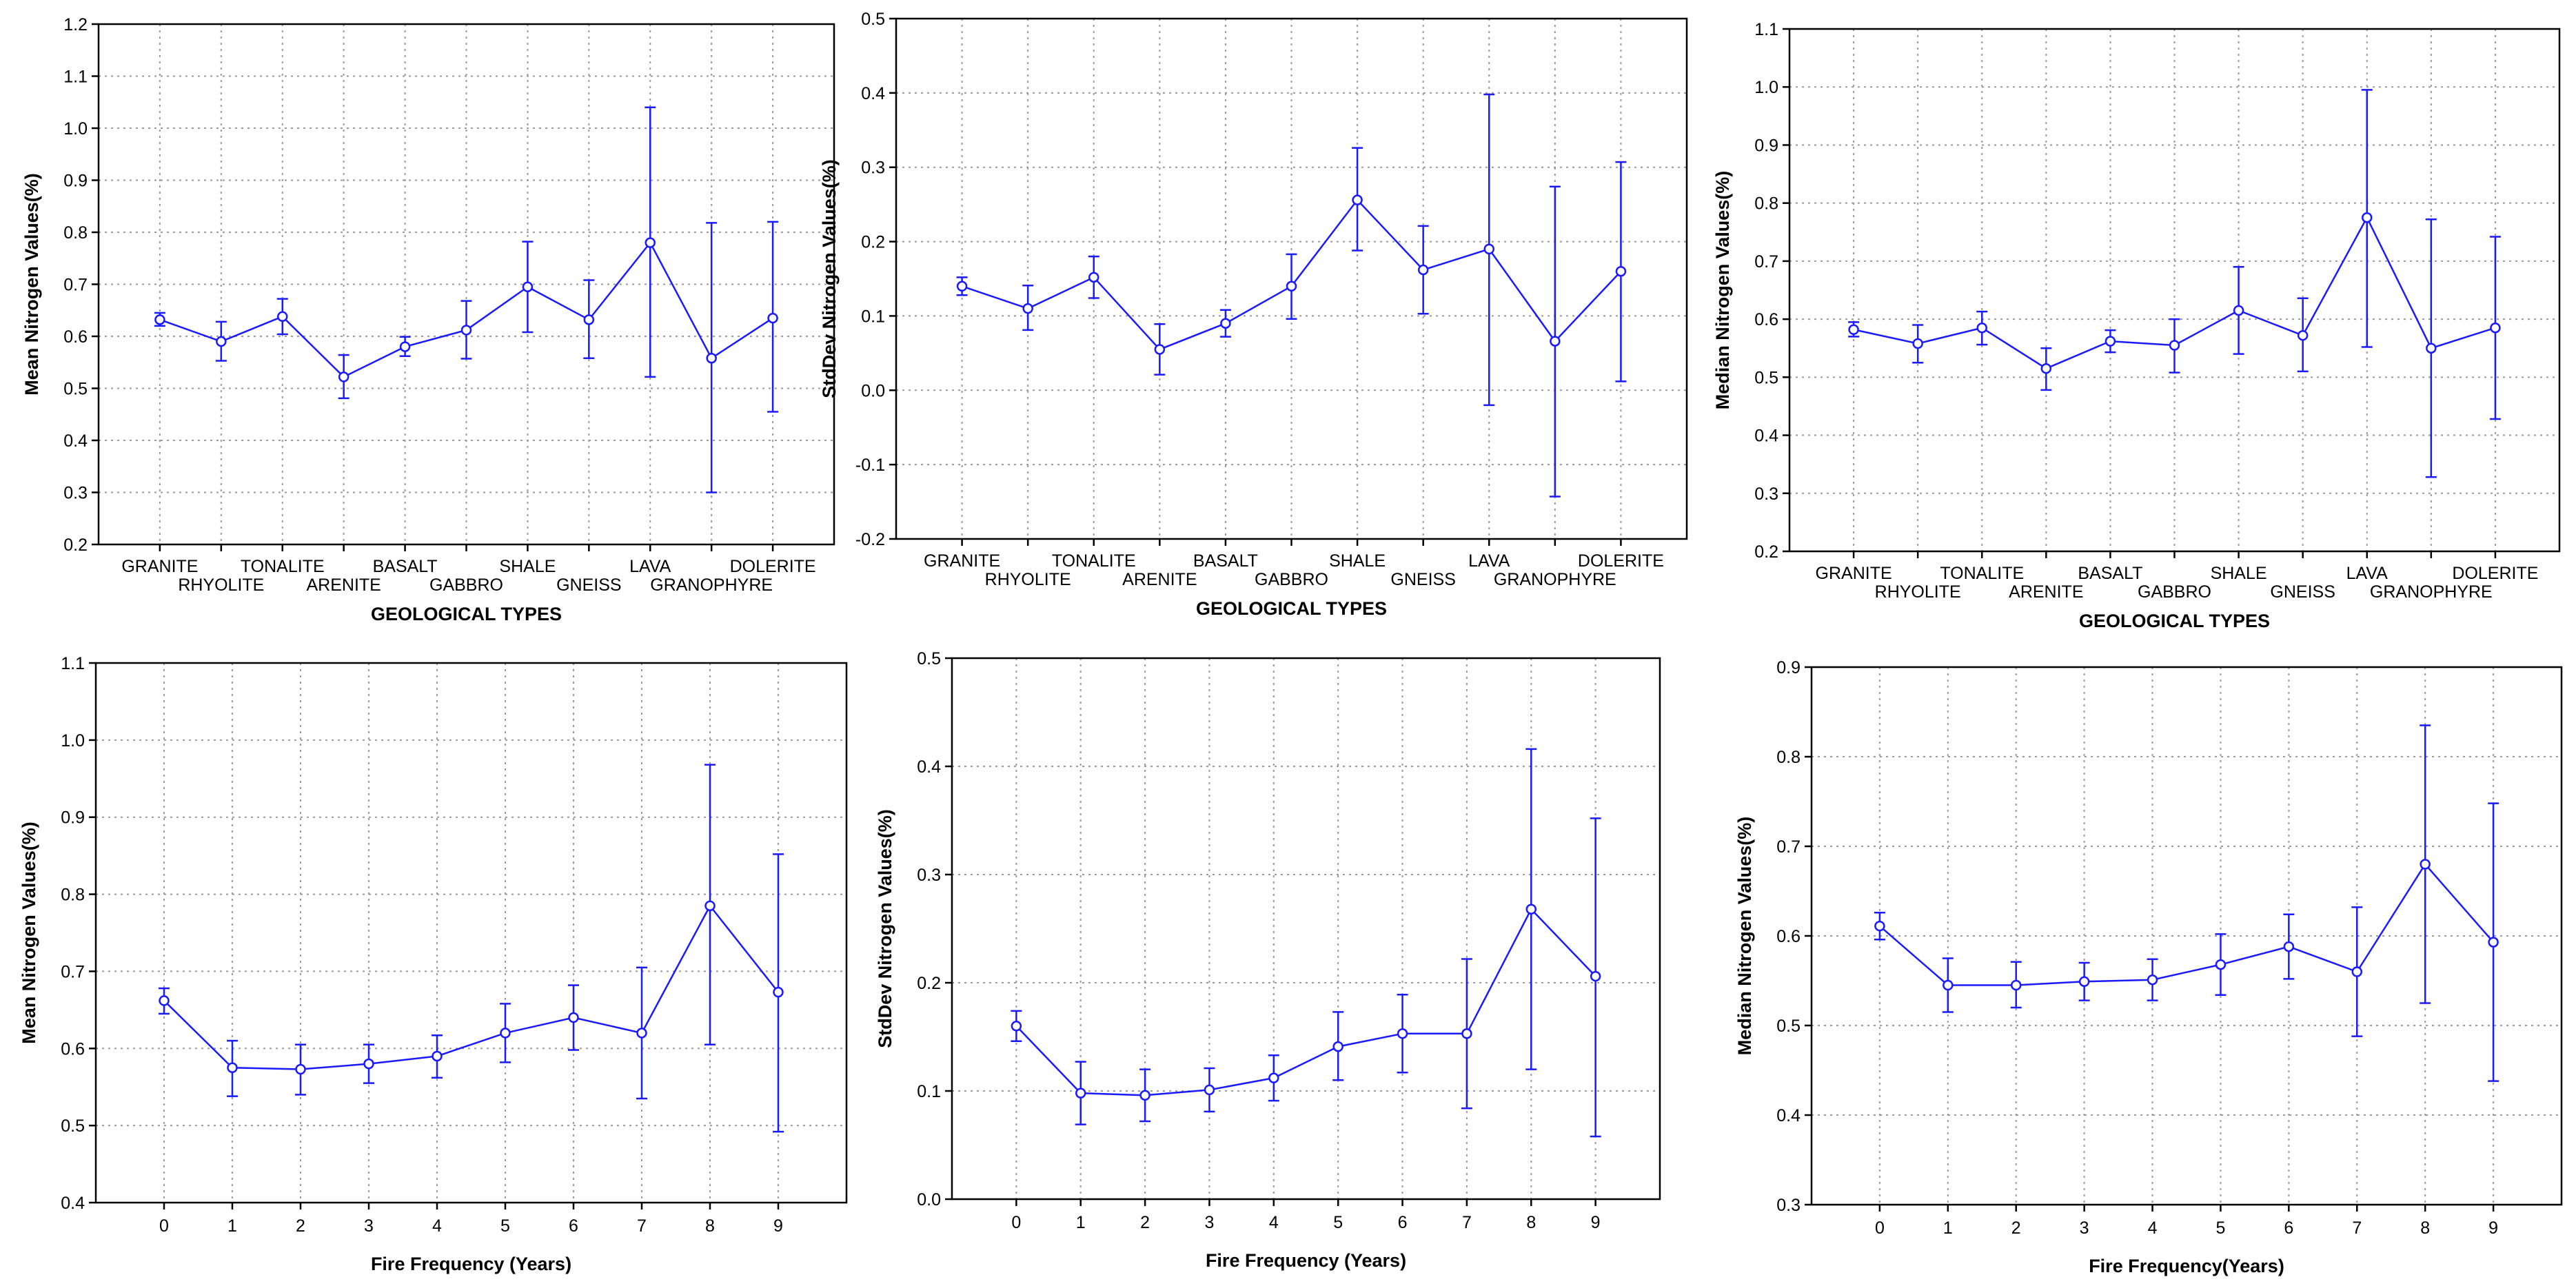 The height and width of the screenshot is (1286, 2576). What do you see at coordinates (710, 1226) in the screenshot?
I see `x-tick-label: 8` at bounding box center [710, 1226].